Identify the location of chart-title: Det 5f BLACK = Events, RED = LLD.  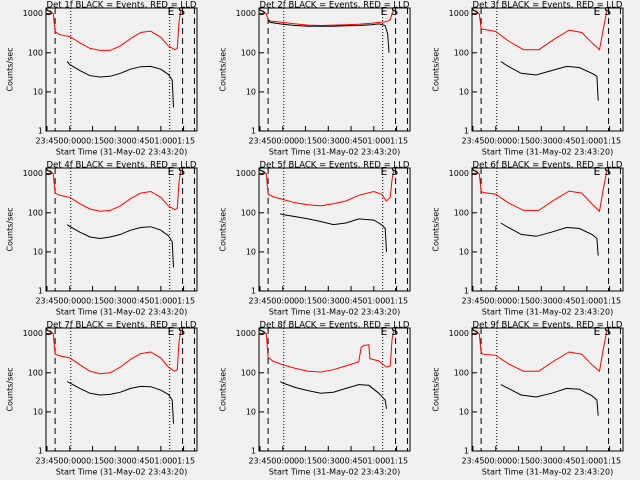
(335, 166).